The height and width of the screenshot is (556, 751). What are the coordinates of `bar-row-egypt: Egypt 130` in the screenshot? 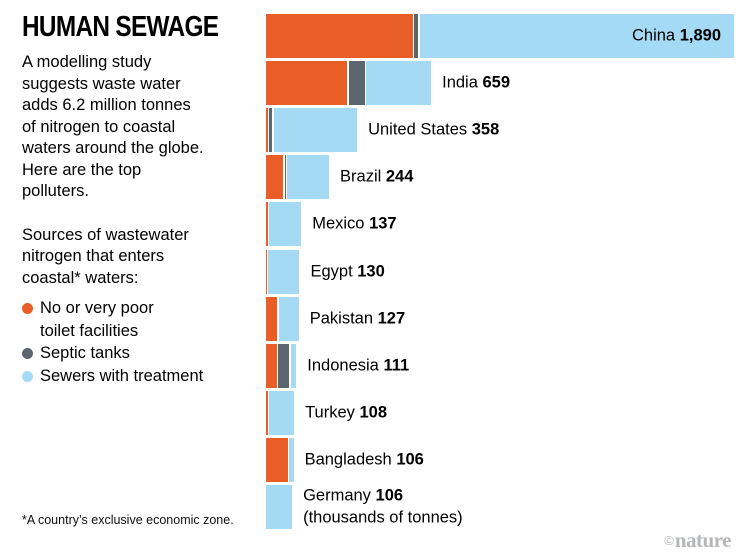 It's located at (325, 271).